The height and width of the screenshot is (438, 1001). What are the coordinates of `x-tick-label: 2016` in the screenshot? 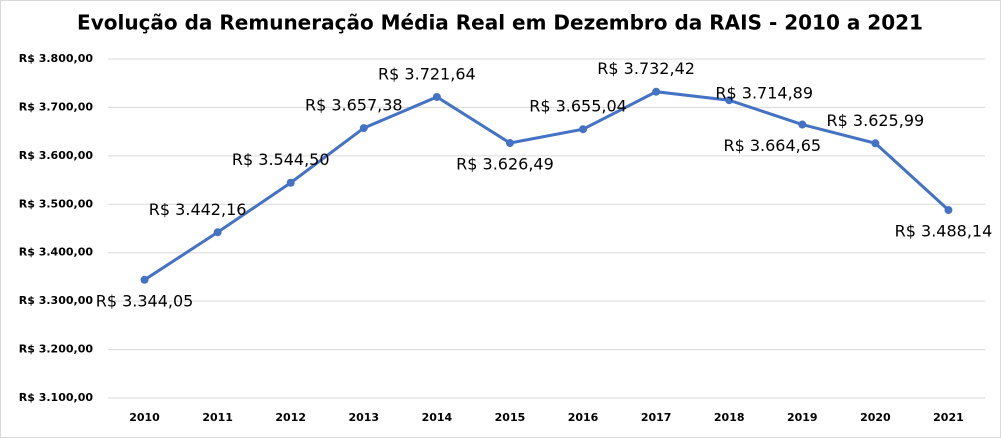 It's located at (583, 417).